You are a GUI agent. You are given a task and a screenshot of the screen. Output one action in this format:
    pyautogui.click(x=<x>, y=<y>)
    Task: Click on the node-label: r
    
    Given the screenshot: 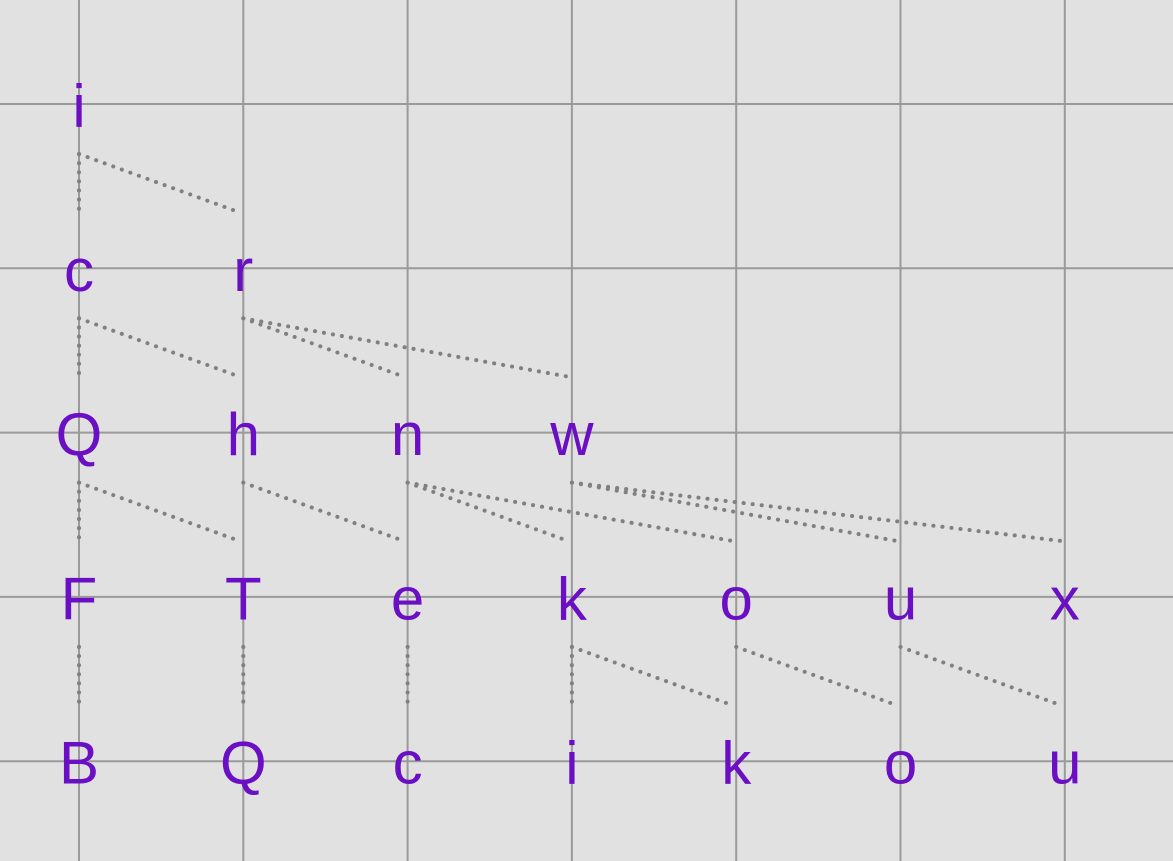 What is the action you would take?
    pyautogui.click(x=243, y=270)
    